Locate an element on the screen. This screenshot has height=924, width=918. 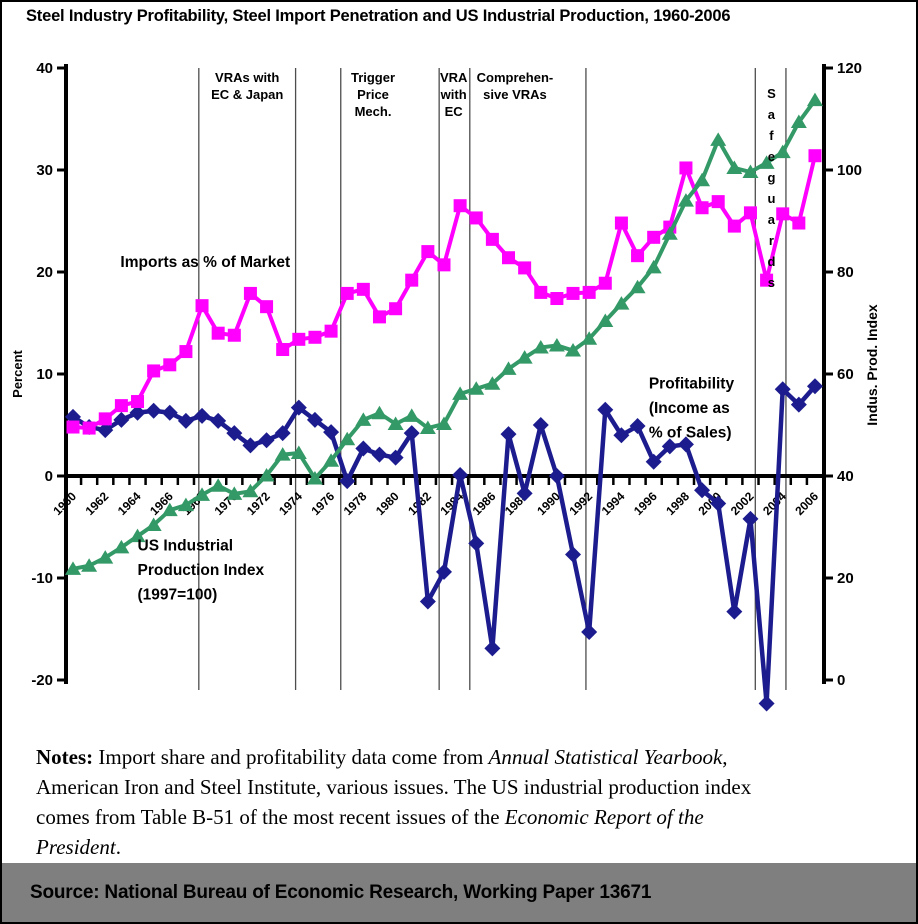
policy-annotation: Mech. is located at coordinates (373, 111).